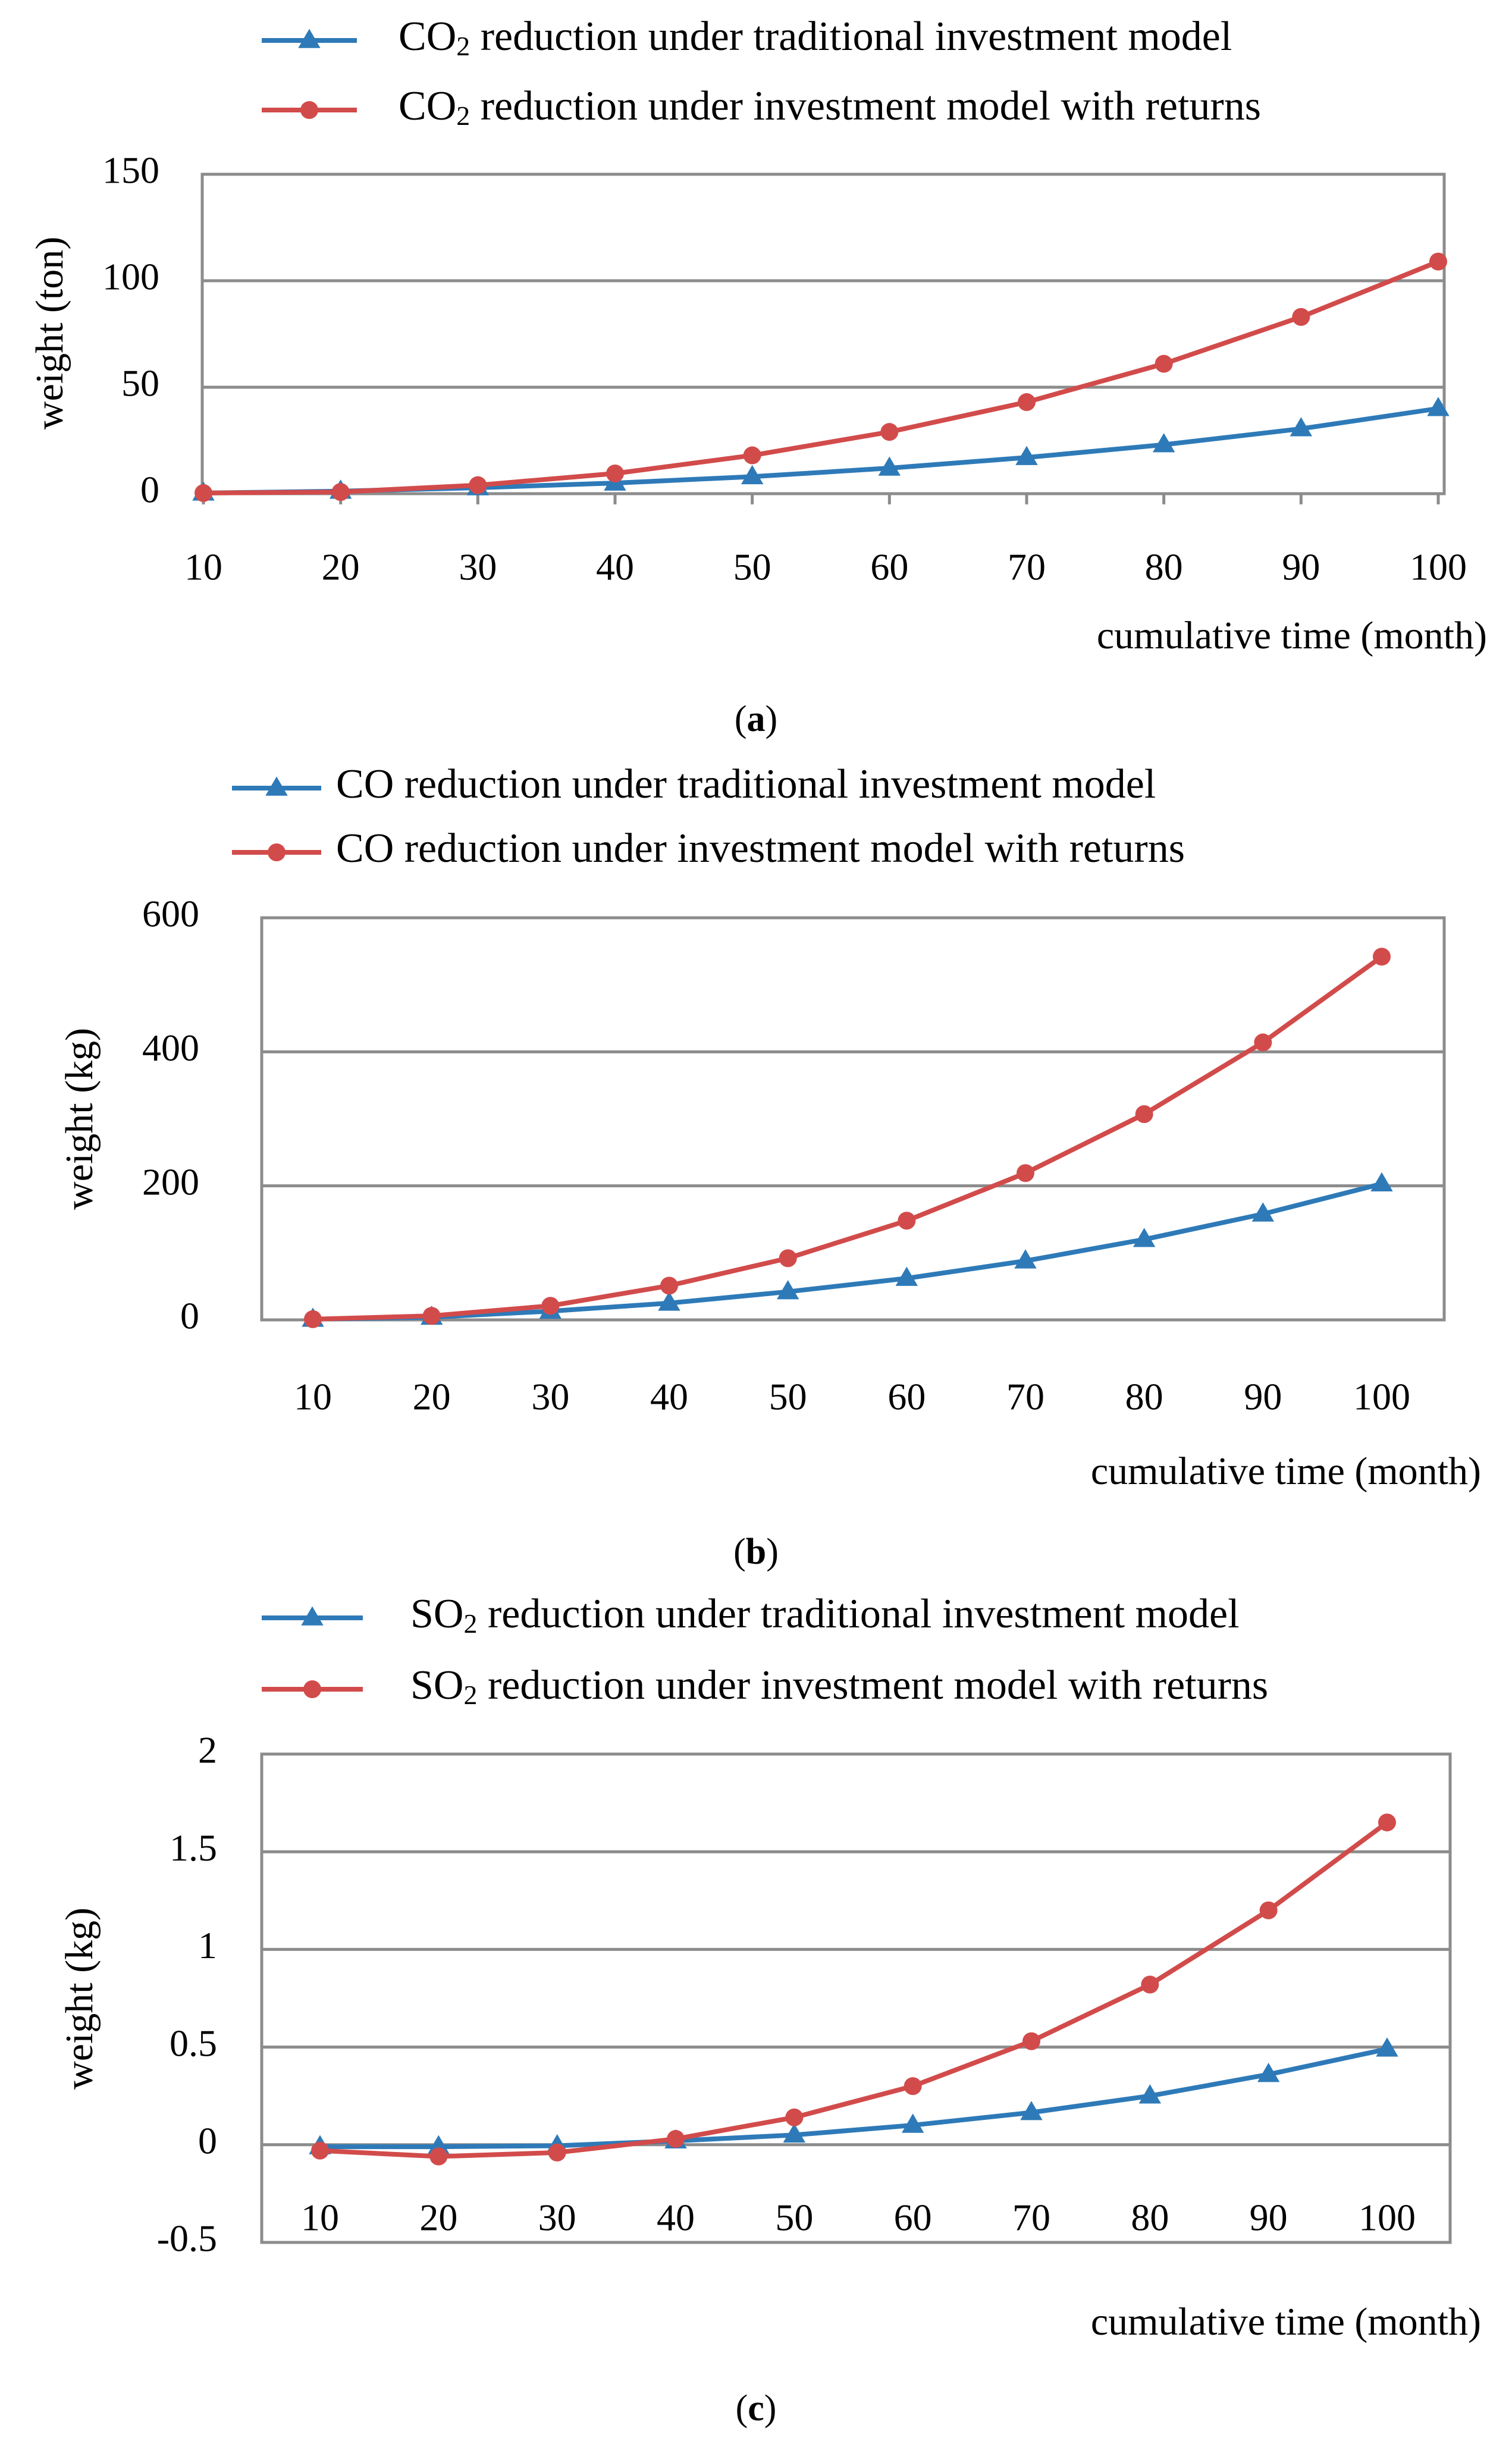 This screenshot has height=2450, width=1512. Describe the element at coordinates (130, 277) in the screenshot. I see `y-tick-label: 100` at that location.